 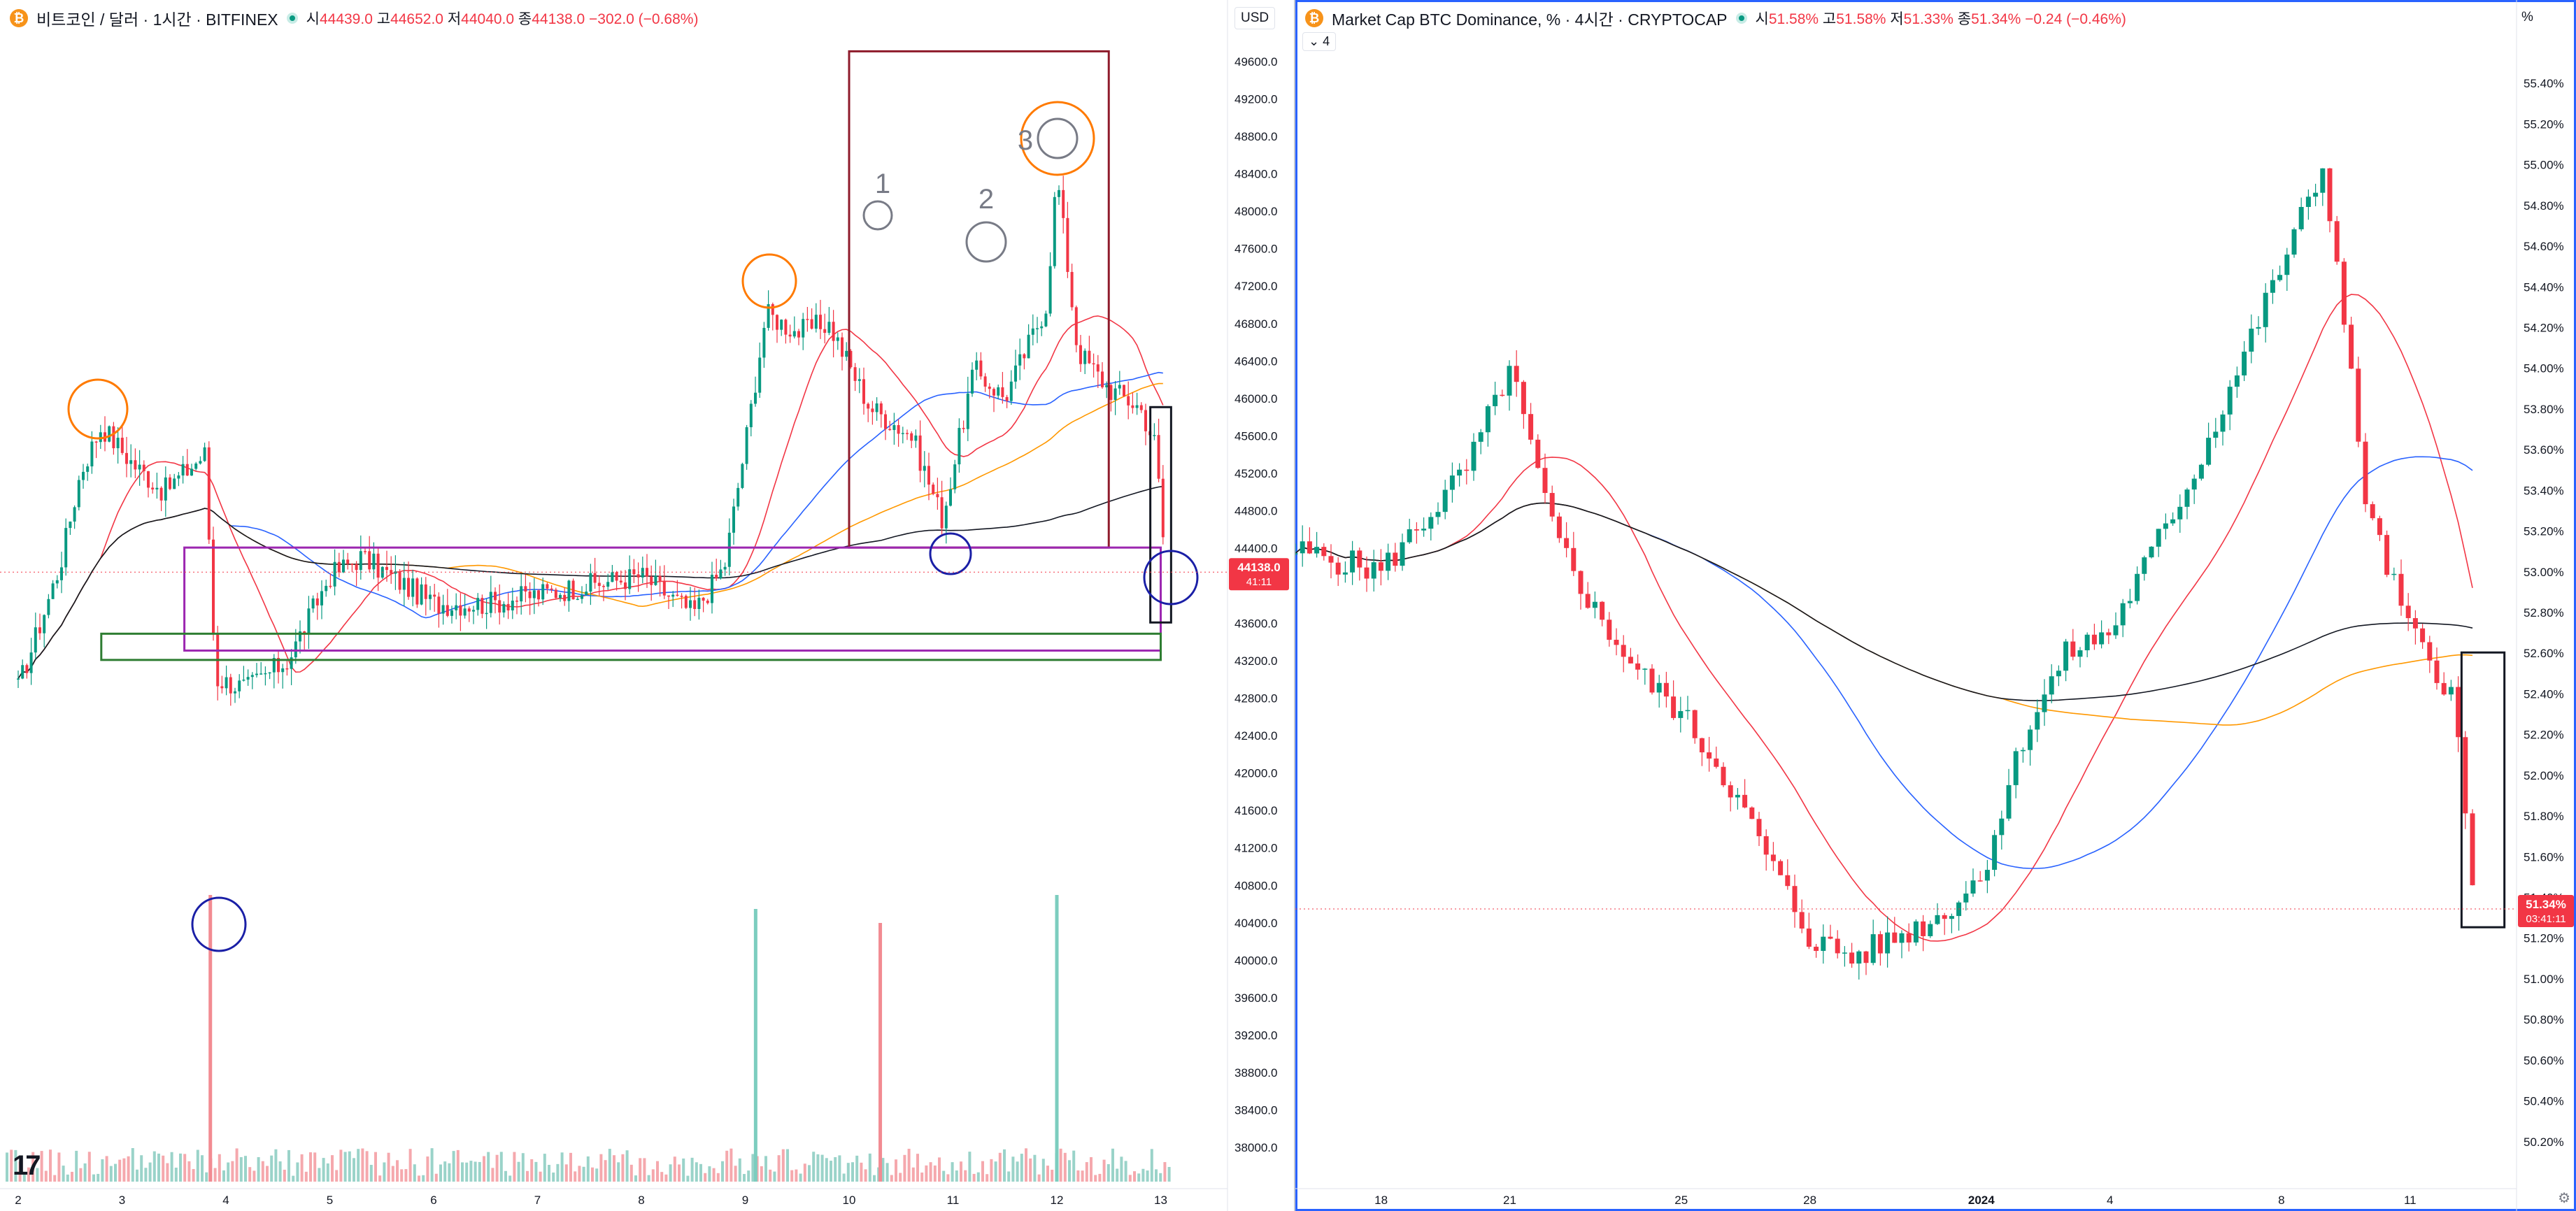 I want to click on price-axis-tick-label: 49200.0, so click(x=1255, y=99).